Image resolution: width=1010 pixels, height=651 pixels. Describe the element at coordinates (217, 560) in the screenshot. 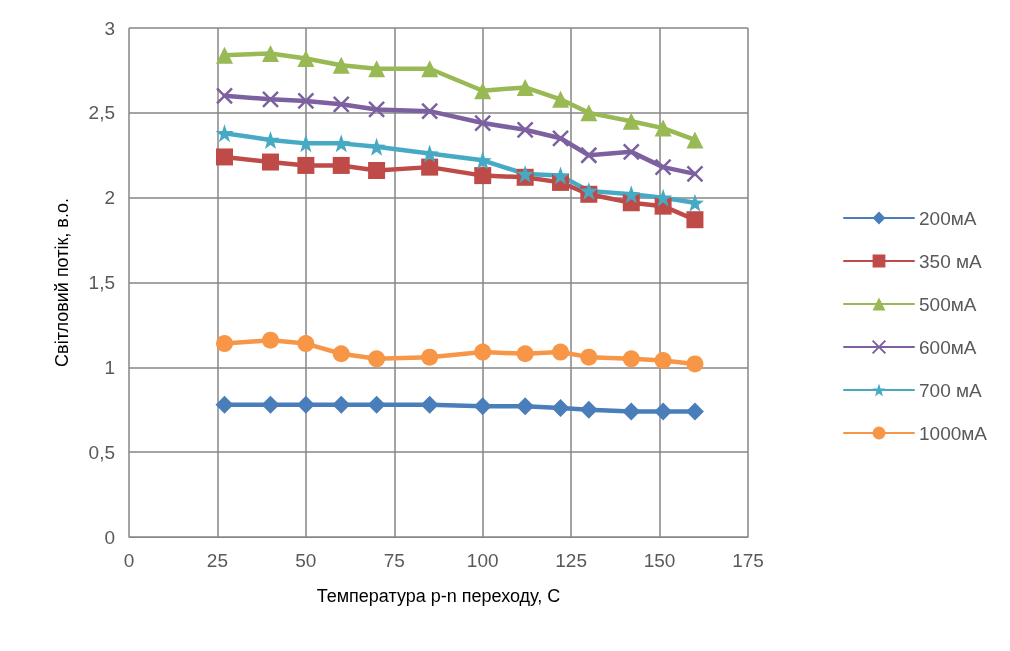

I see `x-tick-label: 25` at that location.